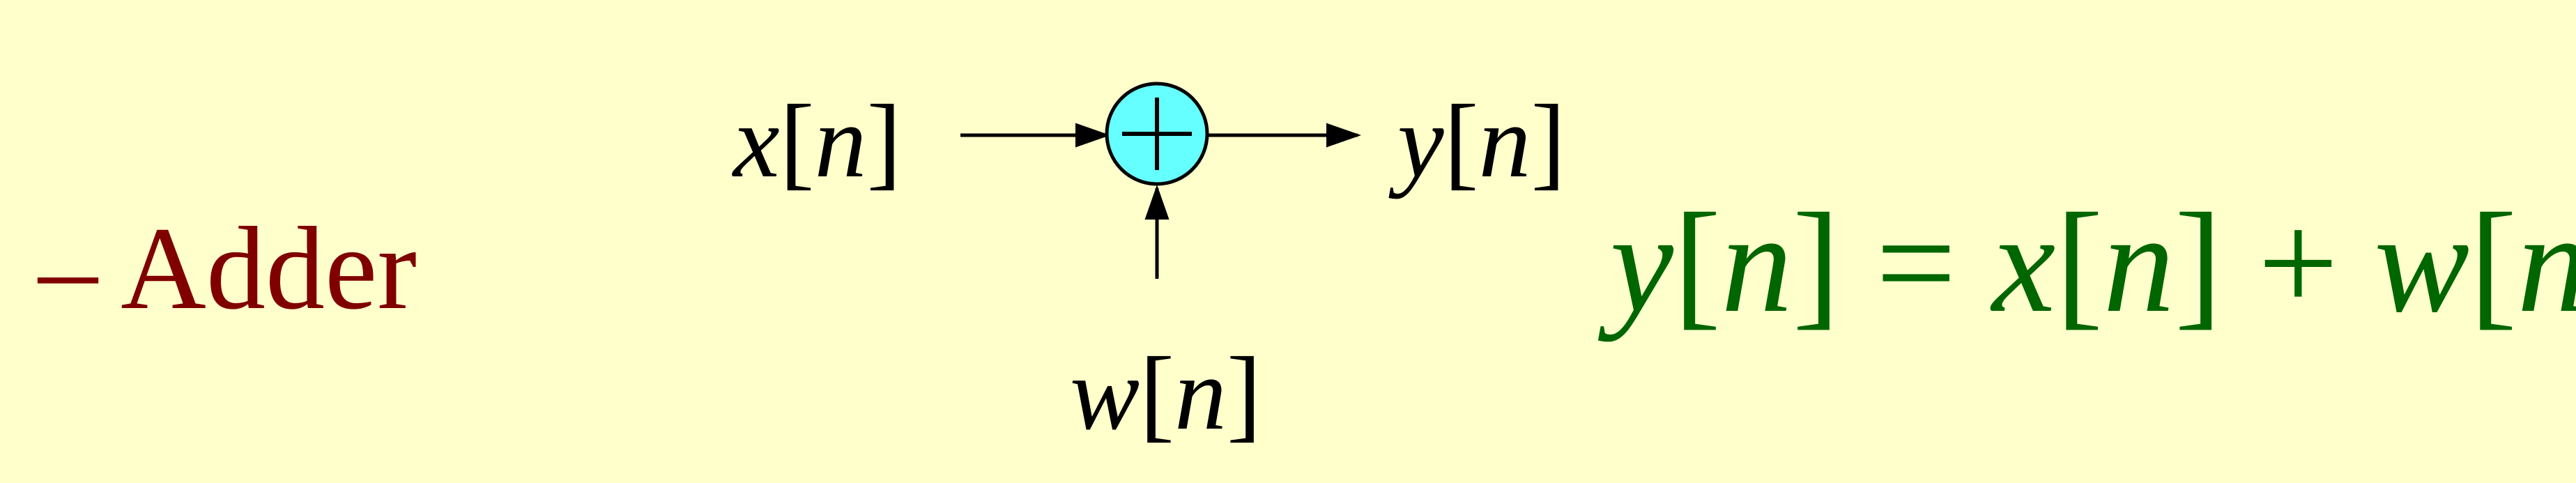 The image size is (2576, 483). What do you see at coordinates (2546, 263) in the screenshot?
I see `eq-term2-index: n` at bounding box center [2546, 263].